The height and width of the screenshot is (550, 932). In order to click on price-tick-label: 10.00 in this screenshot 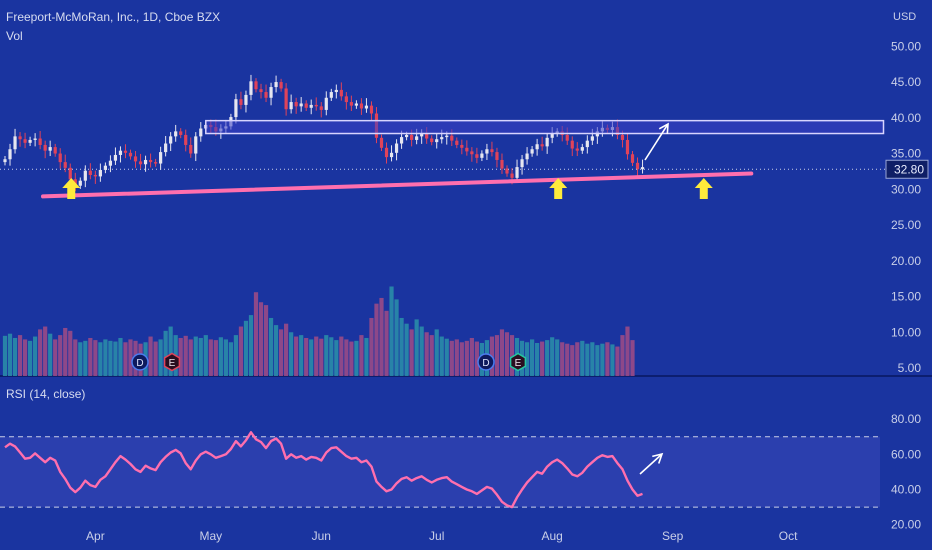, I will do `click(906, 332)`.